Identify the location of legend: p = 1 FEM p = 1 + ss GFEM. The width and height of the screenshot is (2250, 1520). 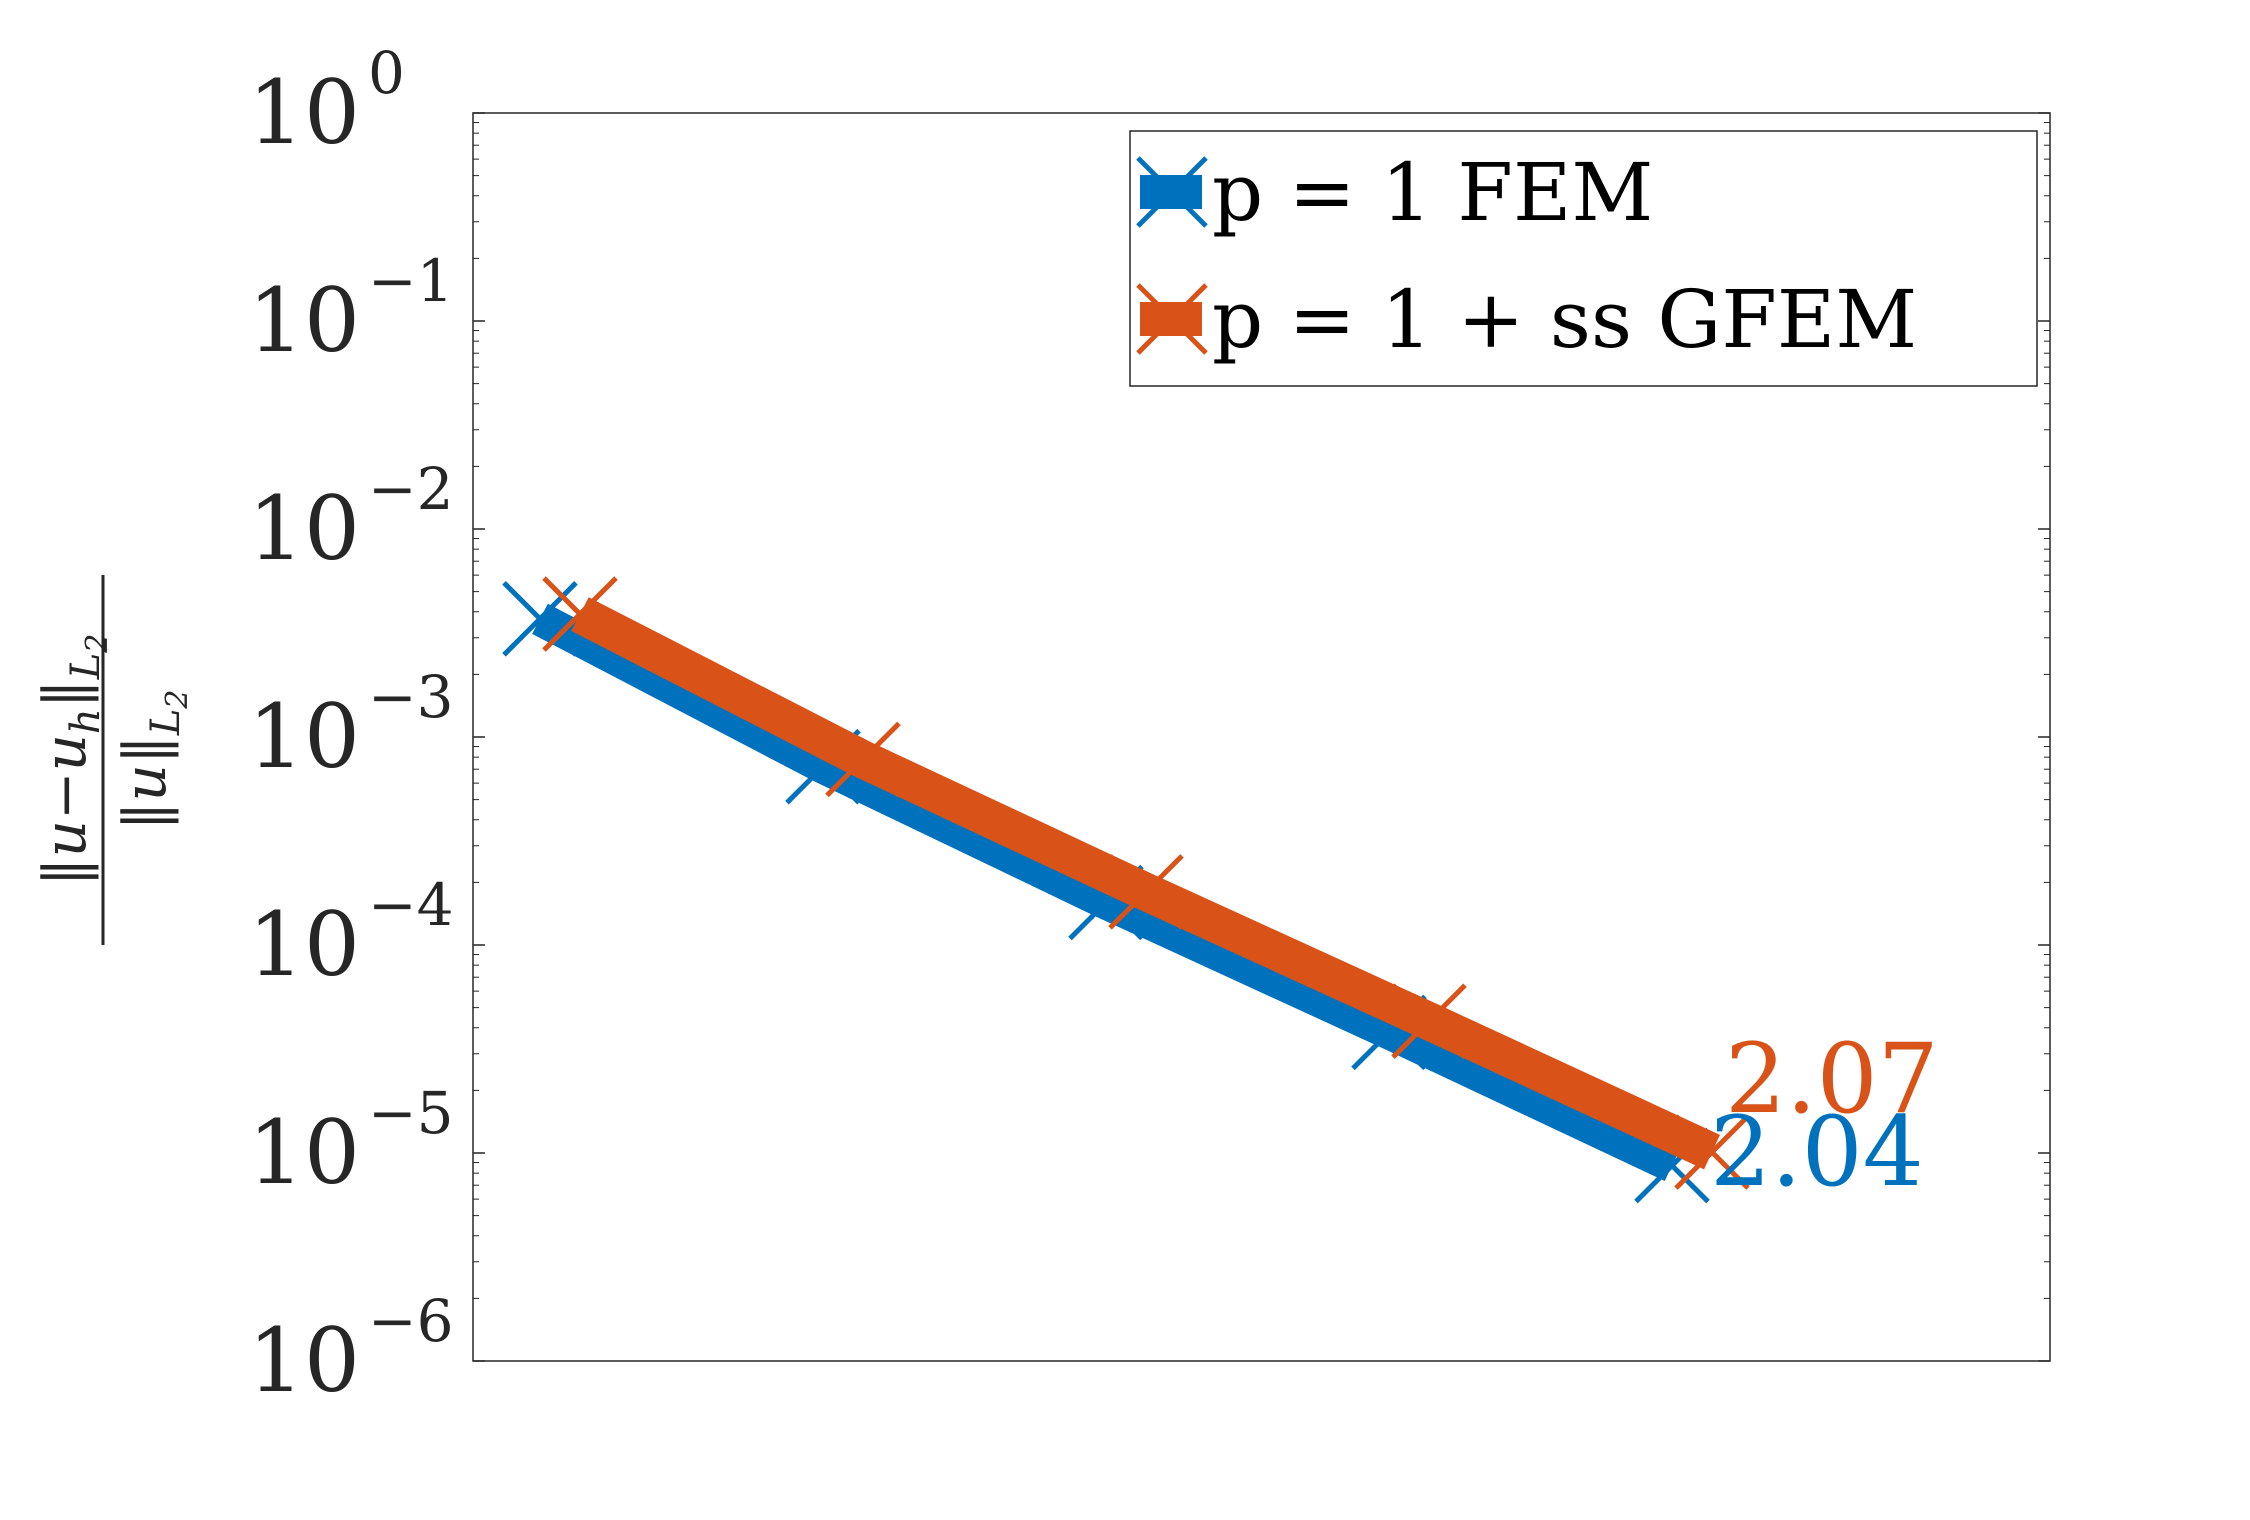
(1583, 258).